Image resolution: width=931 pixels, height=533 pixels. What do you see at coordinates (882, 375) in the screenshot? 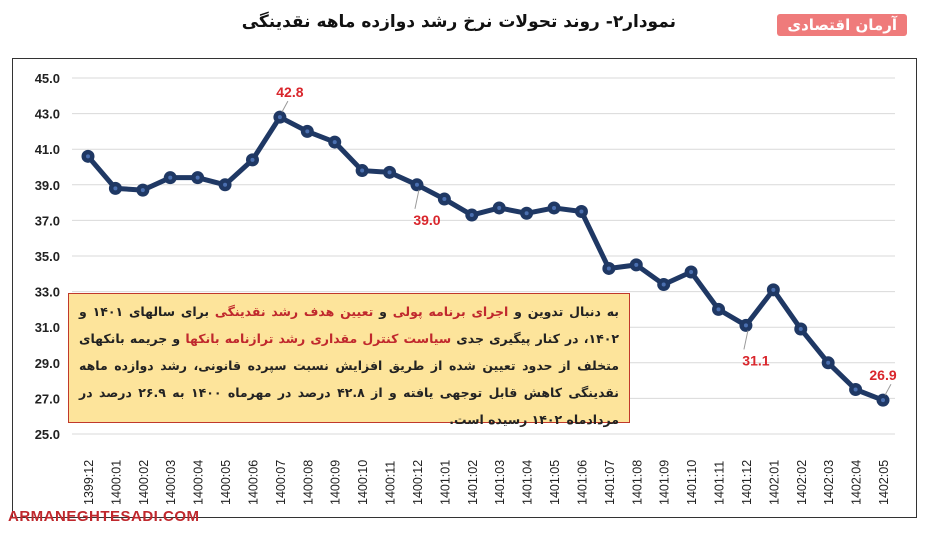
I see `data-label: 26.9` at bounding box center [882, 375].